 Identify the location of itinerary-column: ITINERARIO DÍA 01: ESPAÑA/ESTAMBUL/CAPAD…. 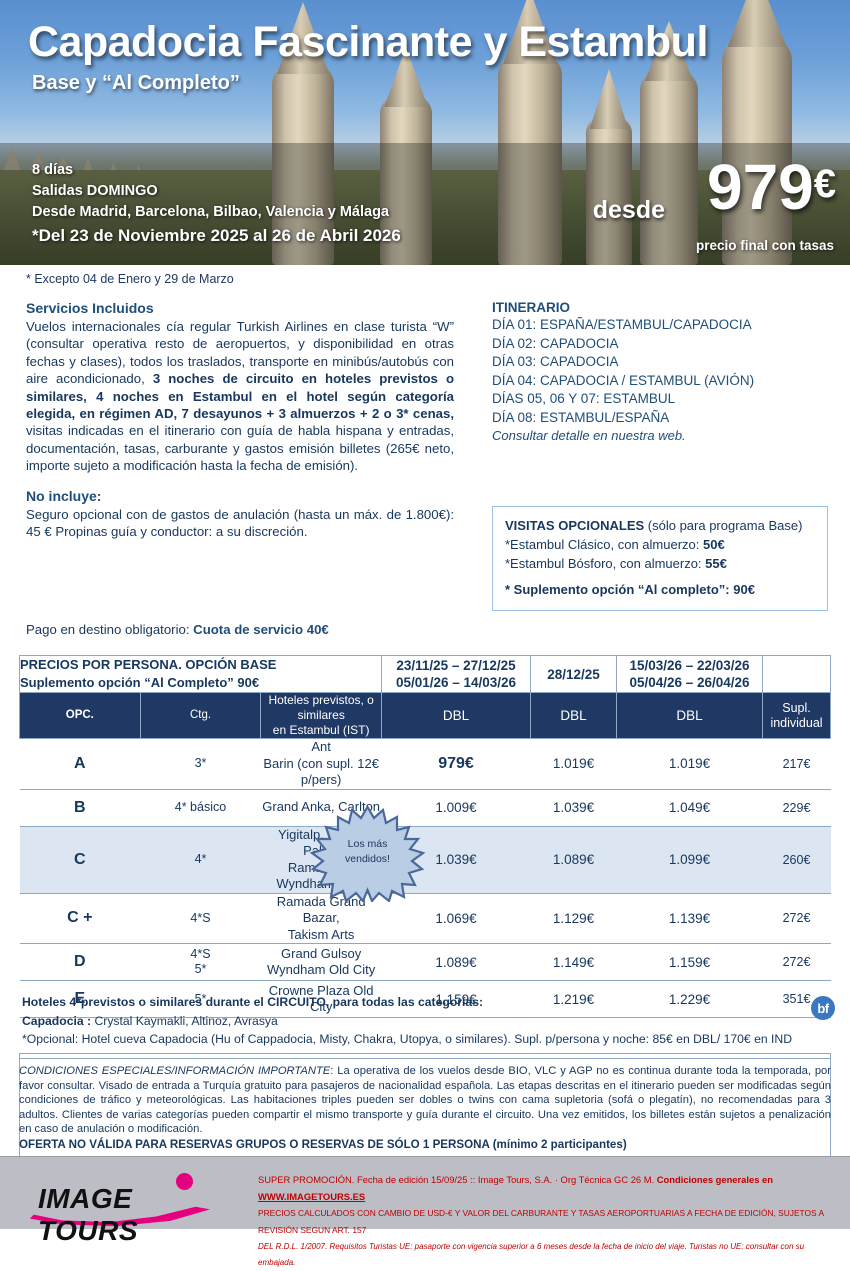
(662, 371).